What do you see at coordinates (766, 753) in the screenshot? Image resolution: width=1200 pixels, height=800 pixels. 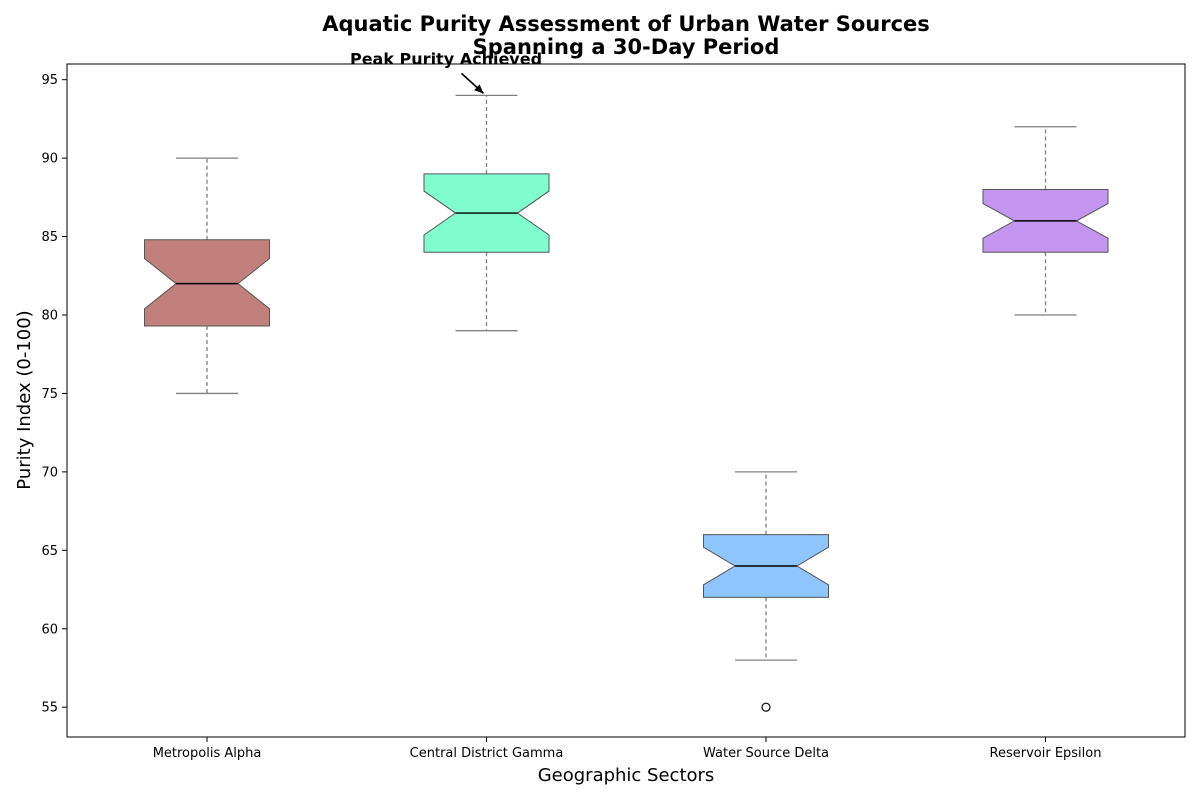 I see `x-tick-label: Water Source Delta` at bounding box center [766, 753].